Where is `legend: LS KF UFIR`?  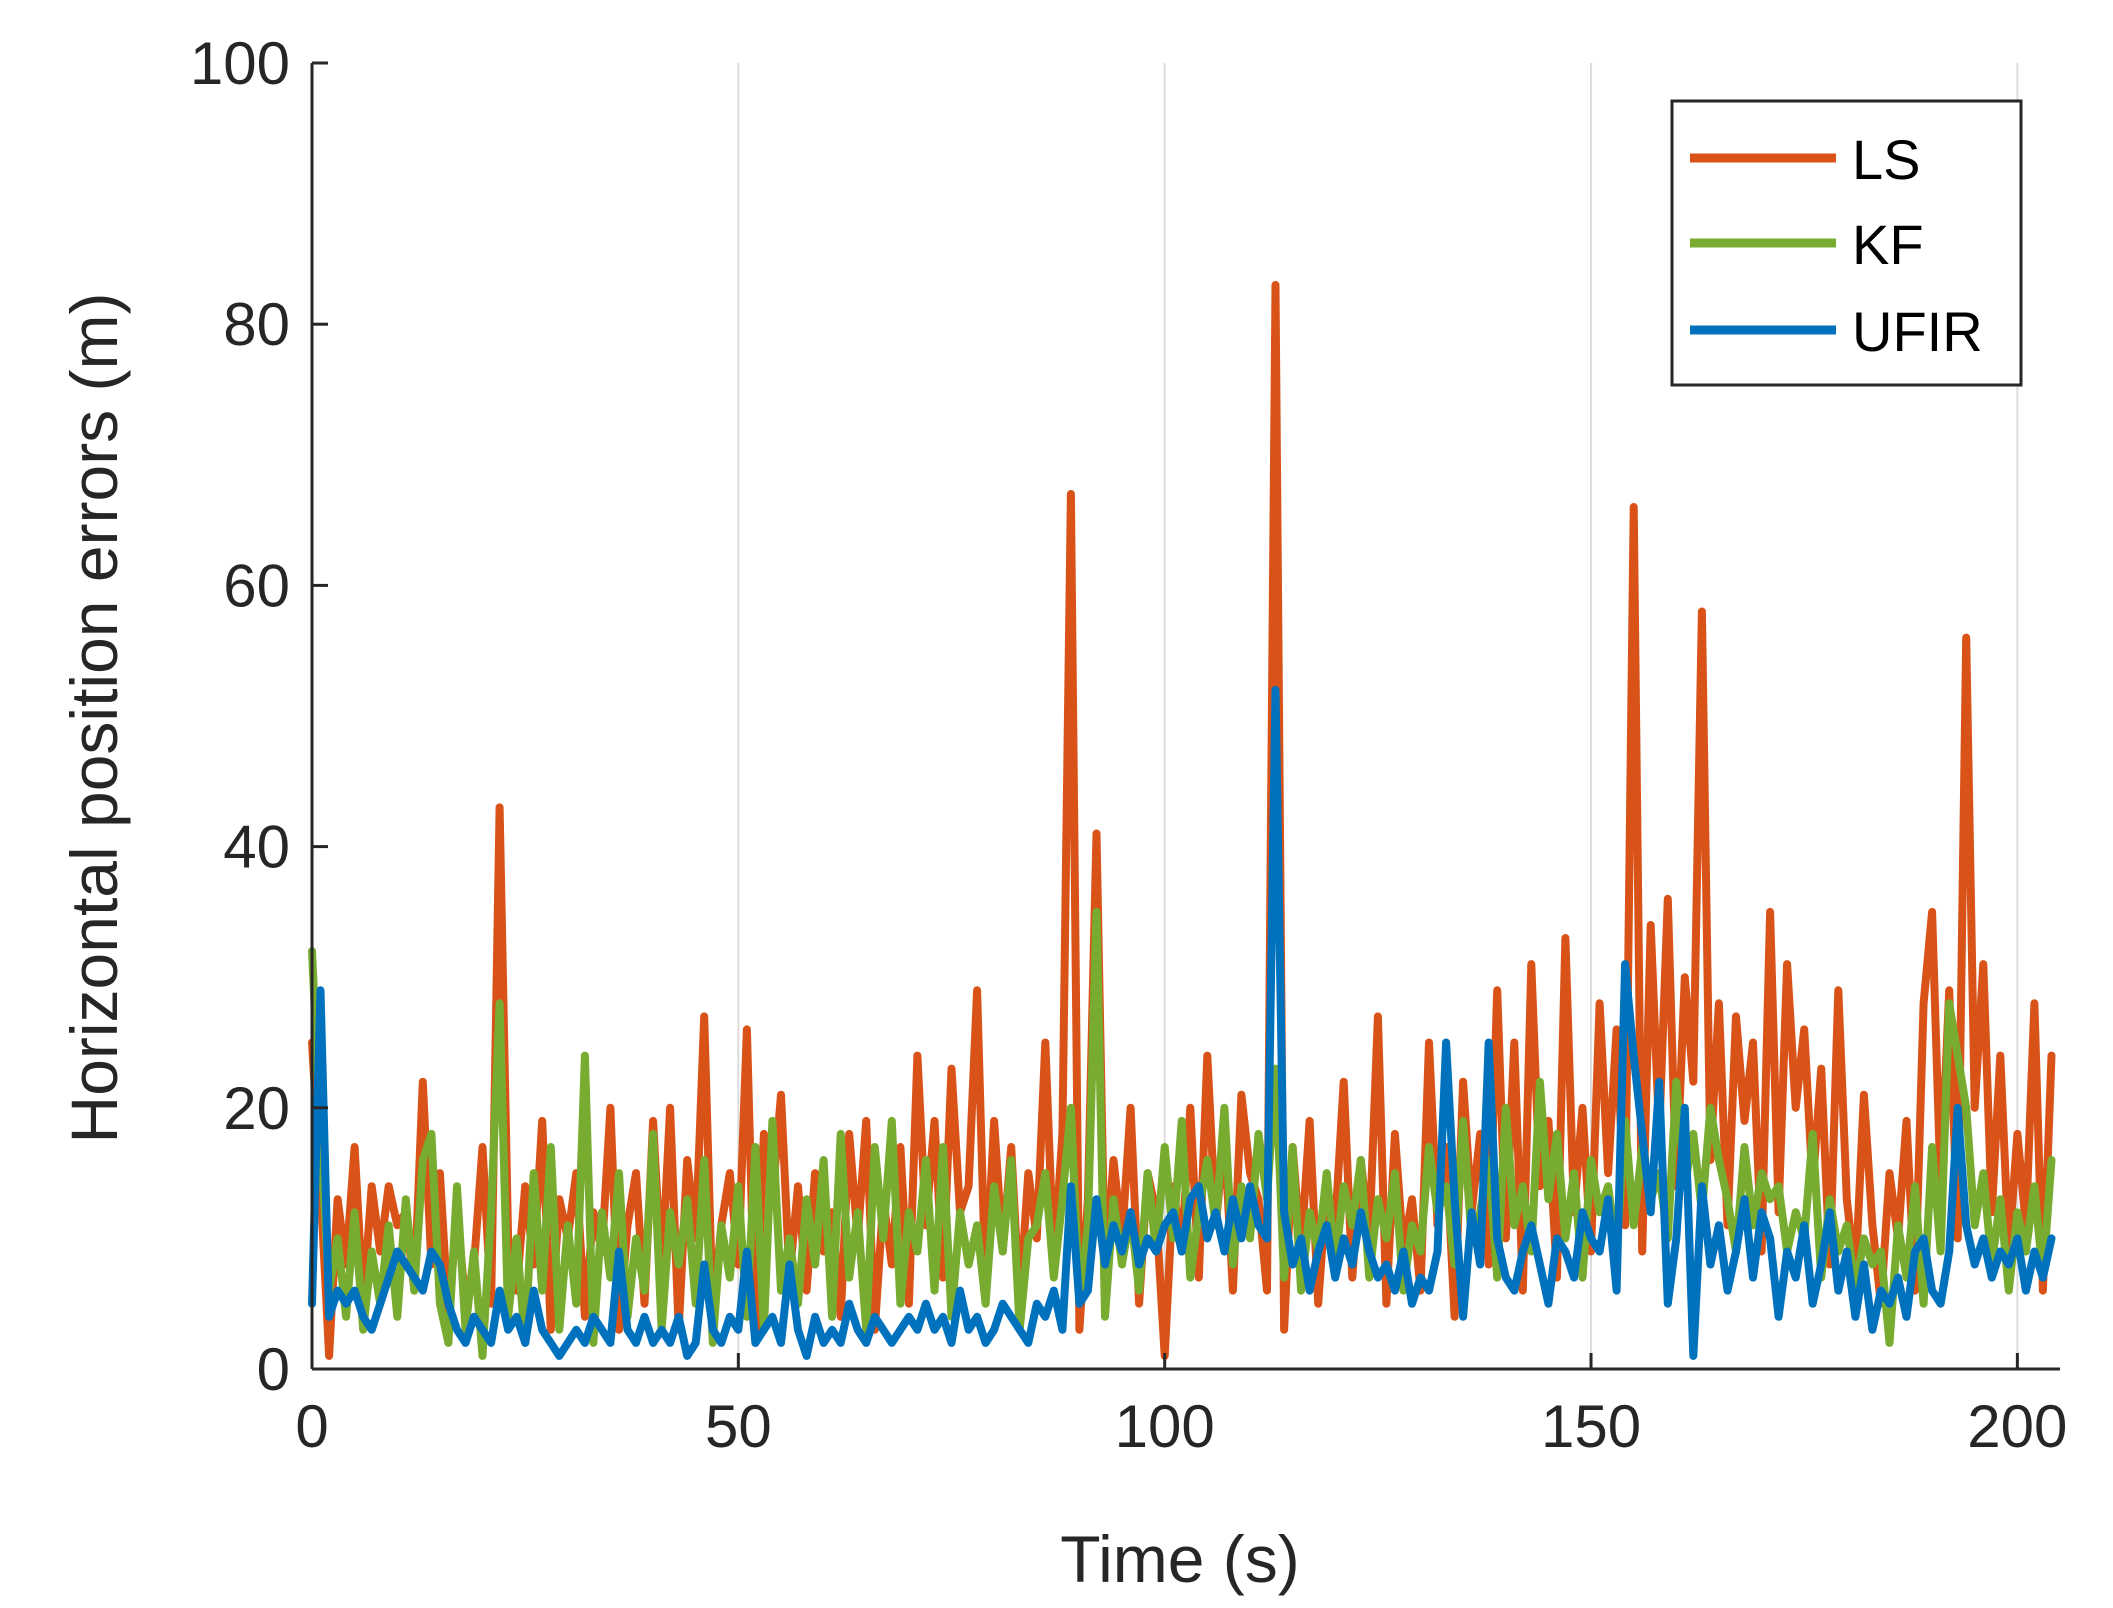
legend: LS KF UFIR is located at coordinates (1846, 243).